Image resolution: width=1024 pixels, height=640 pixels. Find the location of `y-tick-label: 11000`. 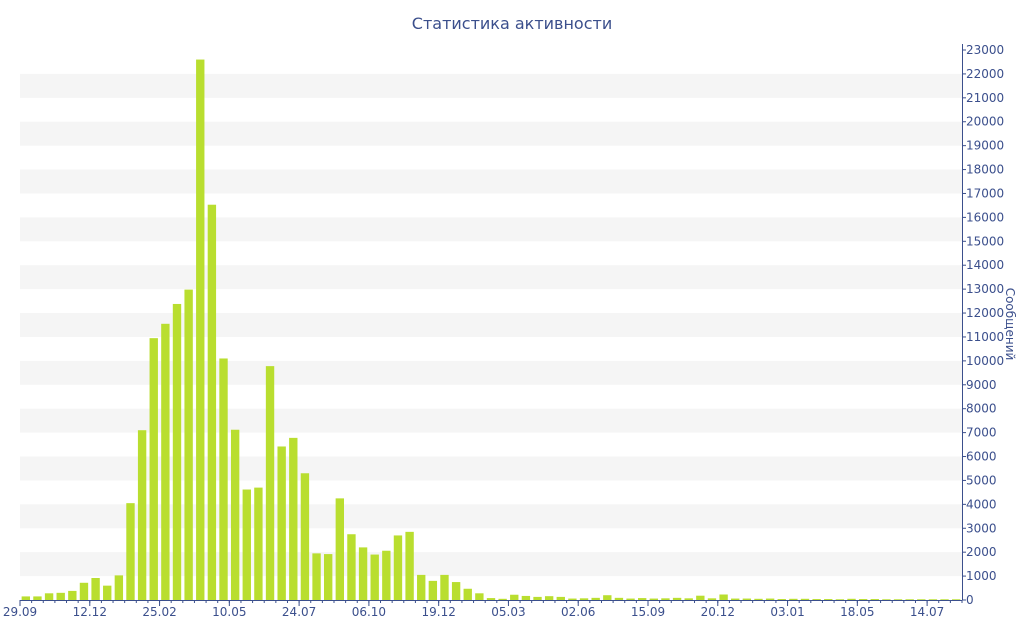

y-tick-label: 11000 is located at coordinates (985, 337).